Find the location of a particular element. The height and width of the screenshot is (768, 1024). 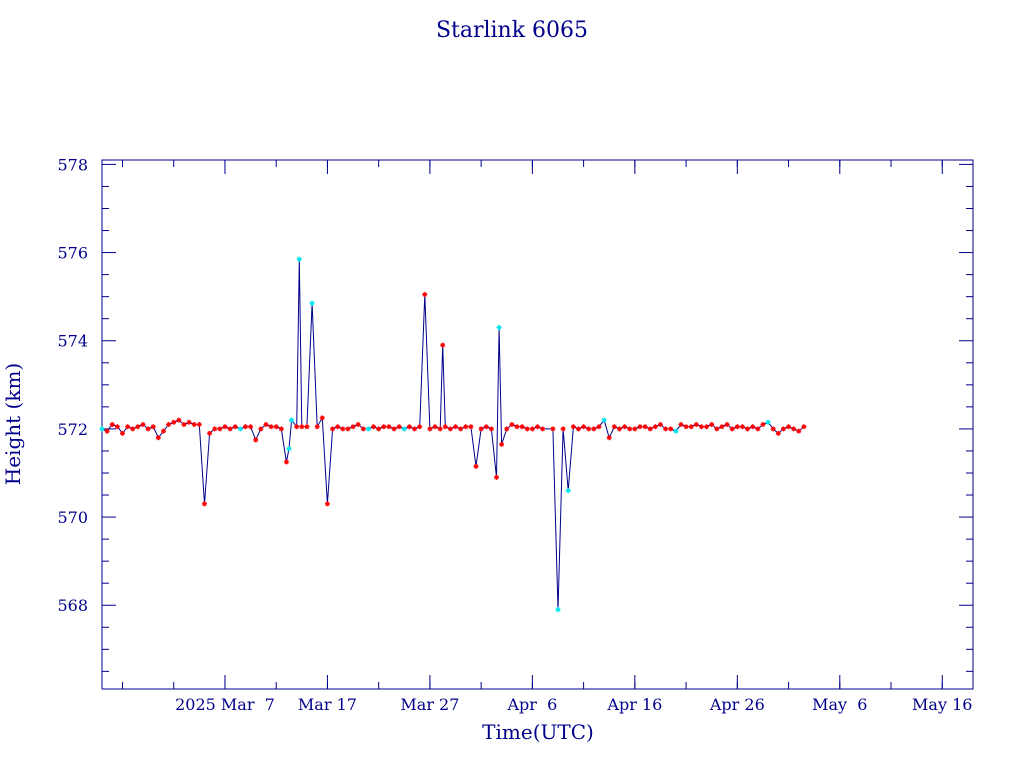

x-tick-label: 2025 Mar 7 is located at coordinates (225, 704).